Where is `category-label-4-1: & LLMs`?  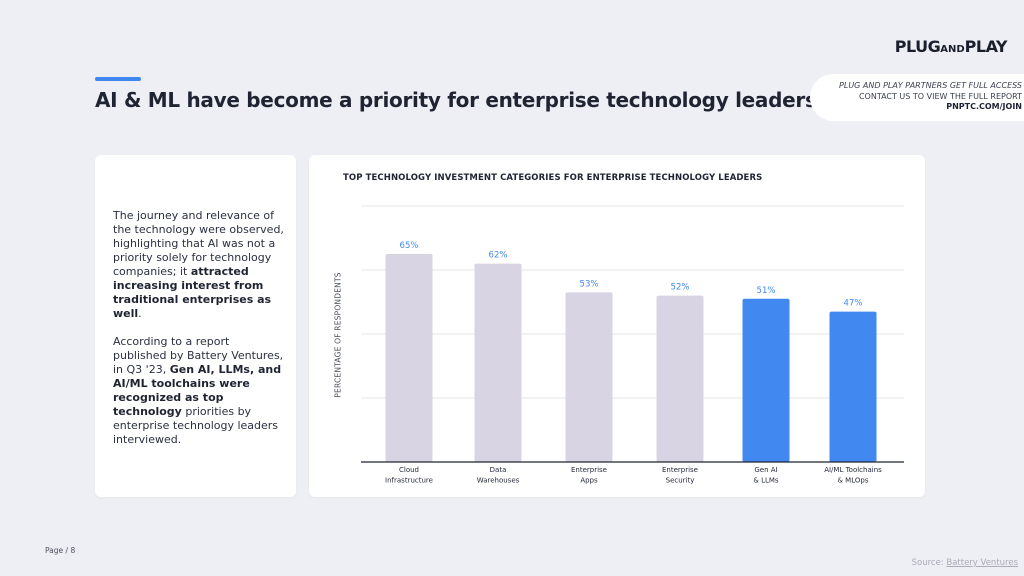 category-label-4-1: & LLMs is located at coordinates (766, 481).